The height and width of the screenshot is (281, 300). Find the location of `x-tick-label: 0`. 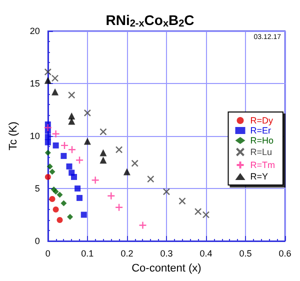

x-tick-label: 0 is located at coordinates (47, 253).